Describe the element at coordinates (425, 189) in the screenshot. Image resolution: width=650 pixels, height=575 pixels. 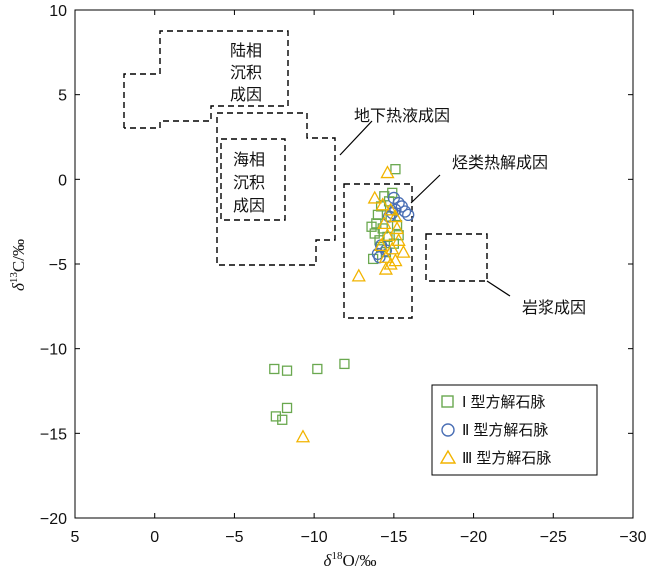
I see `hydrocarbon-leader-line` at that location.